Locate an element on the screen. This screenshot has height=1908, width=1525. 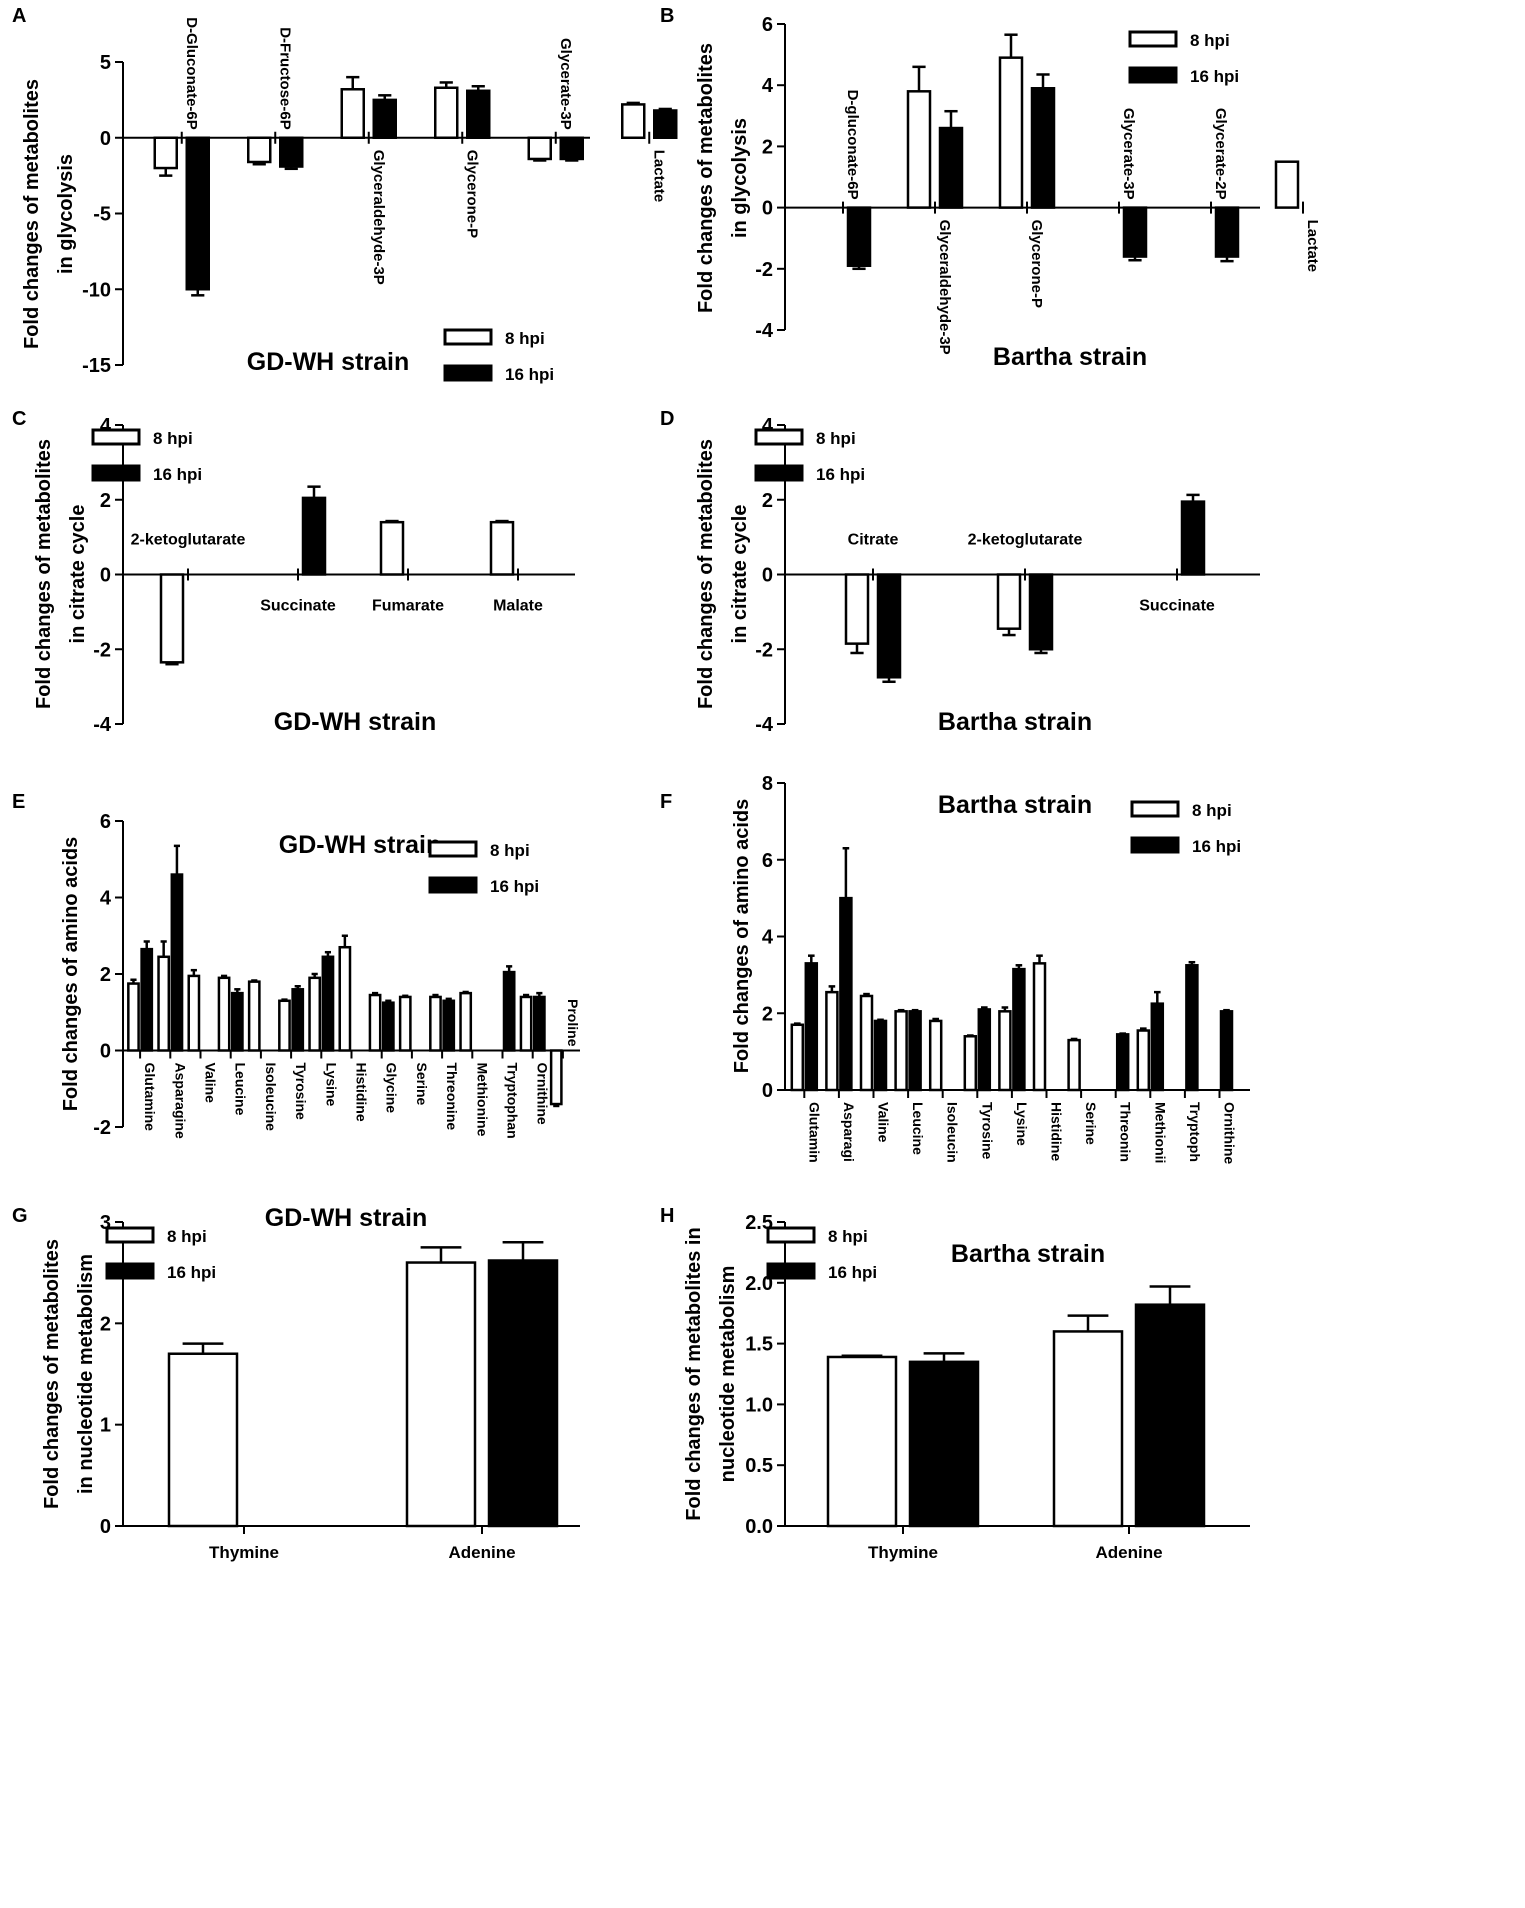
x-tick-label: Threonine is located at coordinates (452, 1097).